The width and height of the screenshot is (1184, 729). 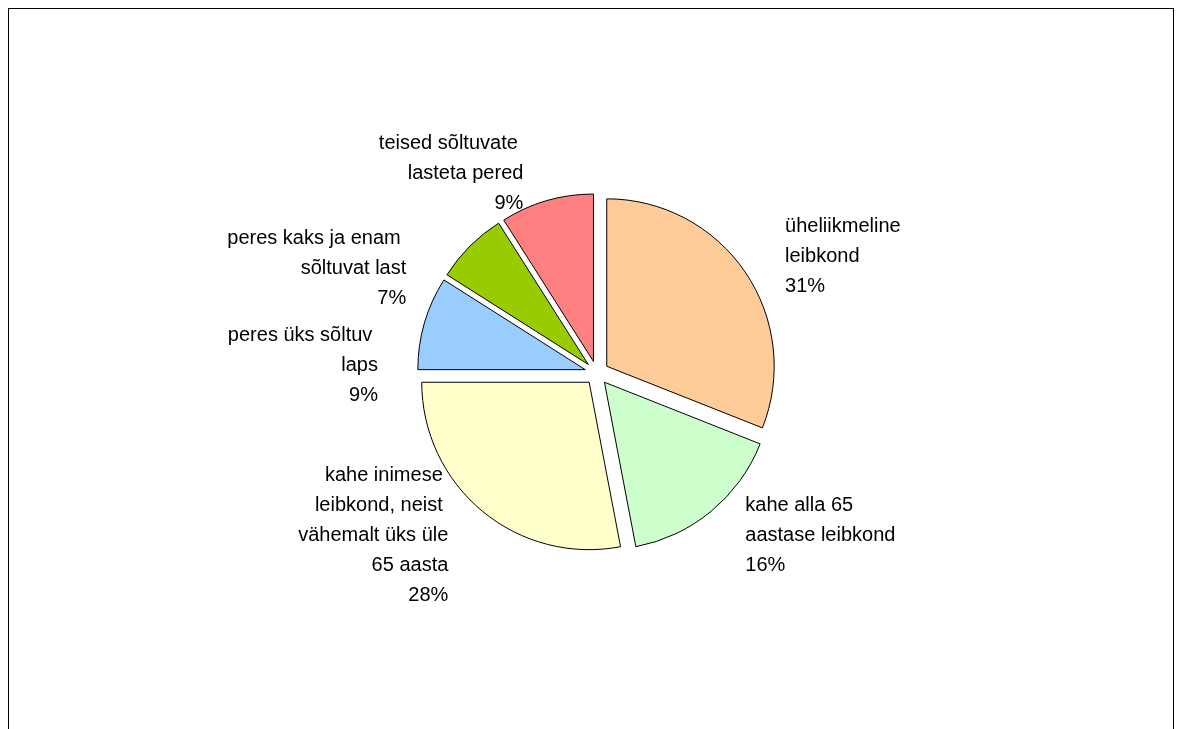 What do you see at coordinates (317, 251) in the screenshot?
I see `slice-label: peres kaks ja enam sõltuvat last` at bounding box center [317, 251].